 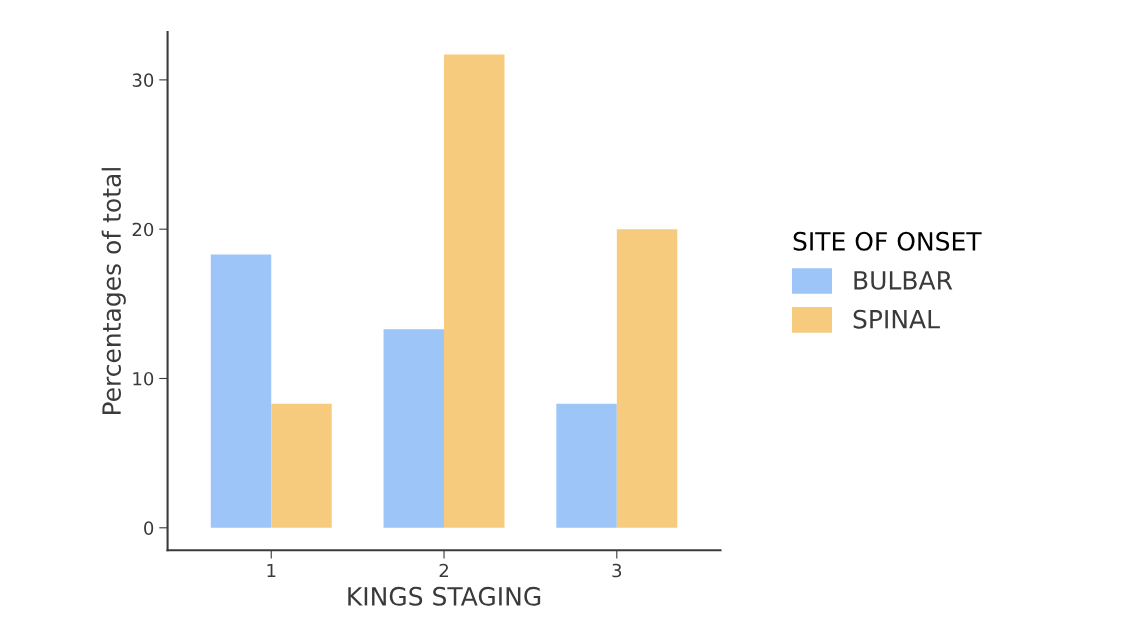 What do you see at coordinates (896, 319) in the screenshot?
I see `legend-label: SPINAL` at bounding box center [896, 319].